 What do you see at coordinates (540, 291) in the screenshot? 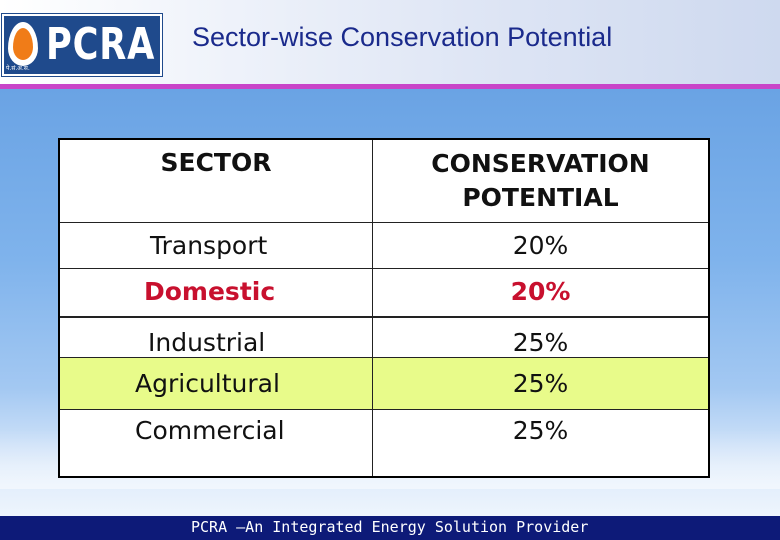
I see `potential-cell-domestic: 20%` at bounding box center [540, 291].